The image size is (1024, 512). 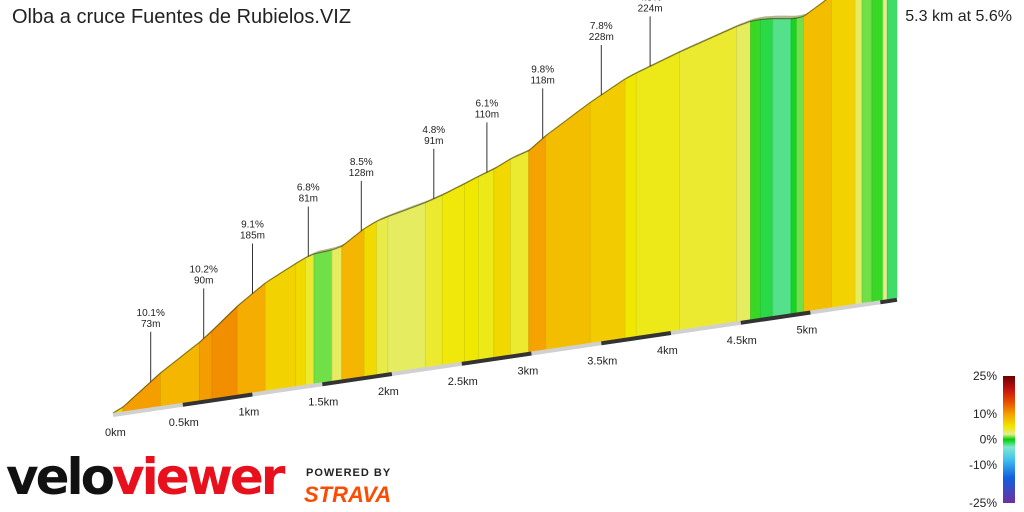 I want to click on distance-tick-label: 4.5km, so click(x=742, y=341).